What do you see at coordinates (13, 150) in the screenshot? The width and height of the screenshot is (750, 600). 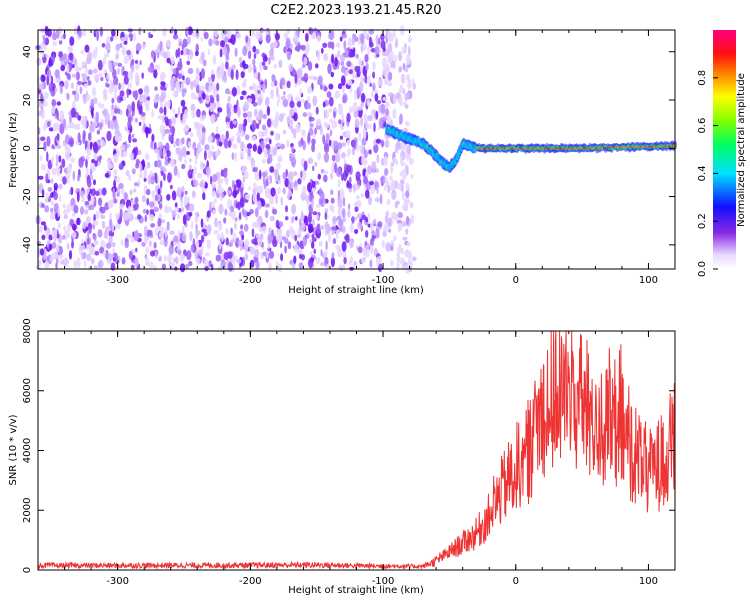 I see `spectrogram-y-axis-label: Frequency (Hz)` at bounding box center [13, 150].